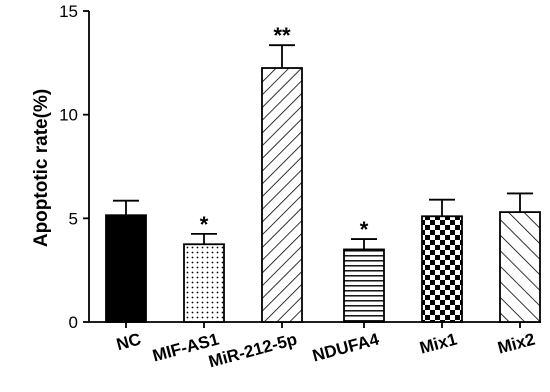 Image resolution: width=550 pixels, height=392 pixels. I want to click on x-tick-label: NC, so click(128, 342).